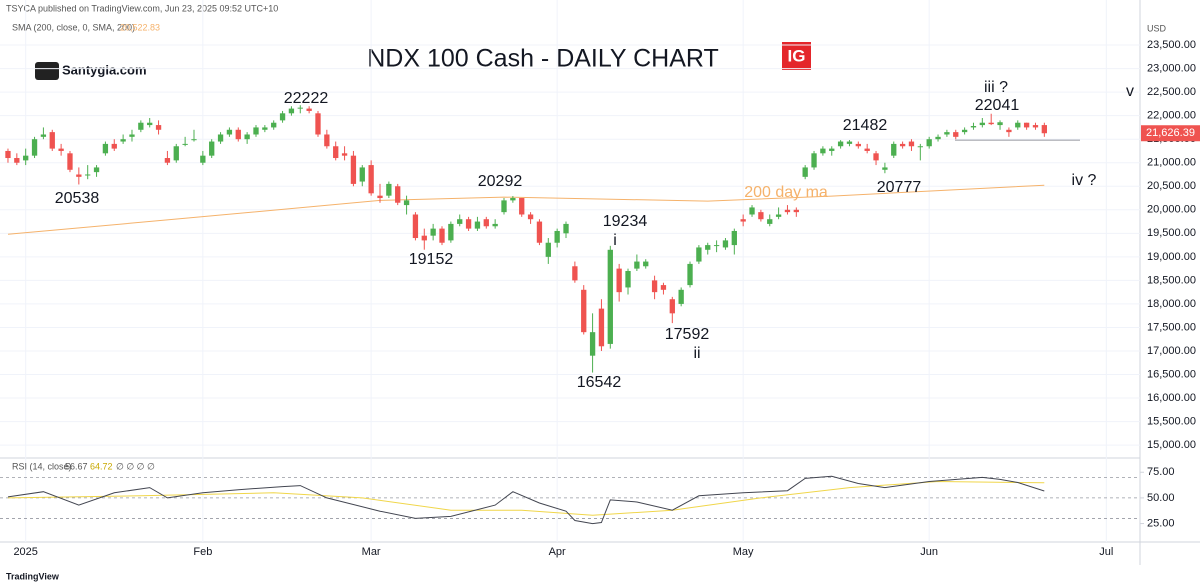  What do you see at coordinates (25, 552) in the screenshot?
I see `x-tick-label: 2025` at bounding box center [25, 552].